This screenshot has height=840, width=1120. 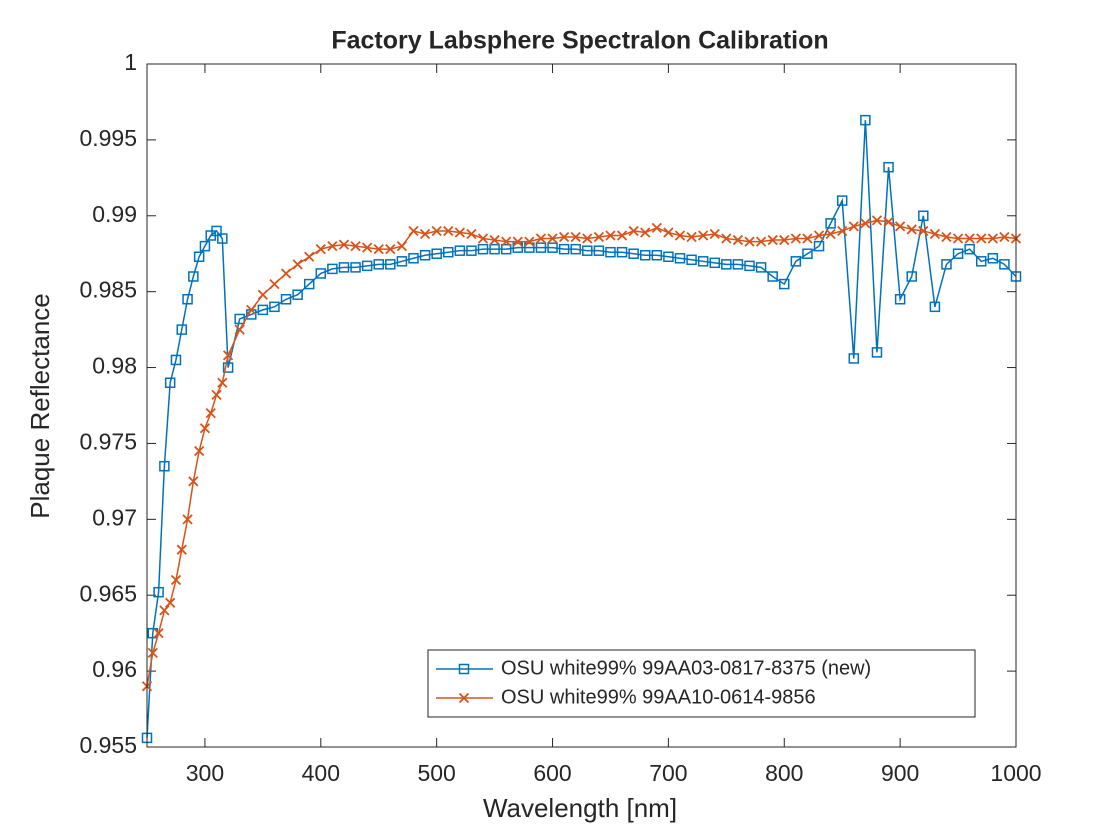 I want to click on legend-box, so click(x=701, y=683).